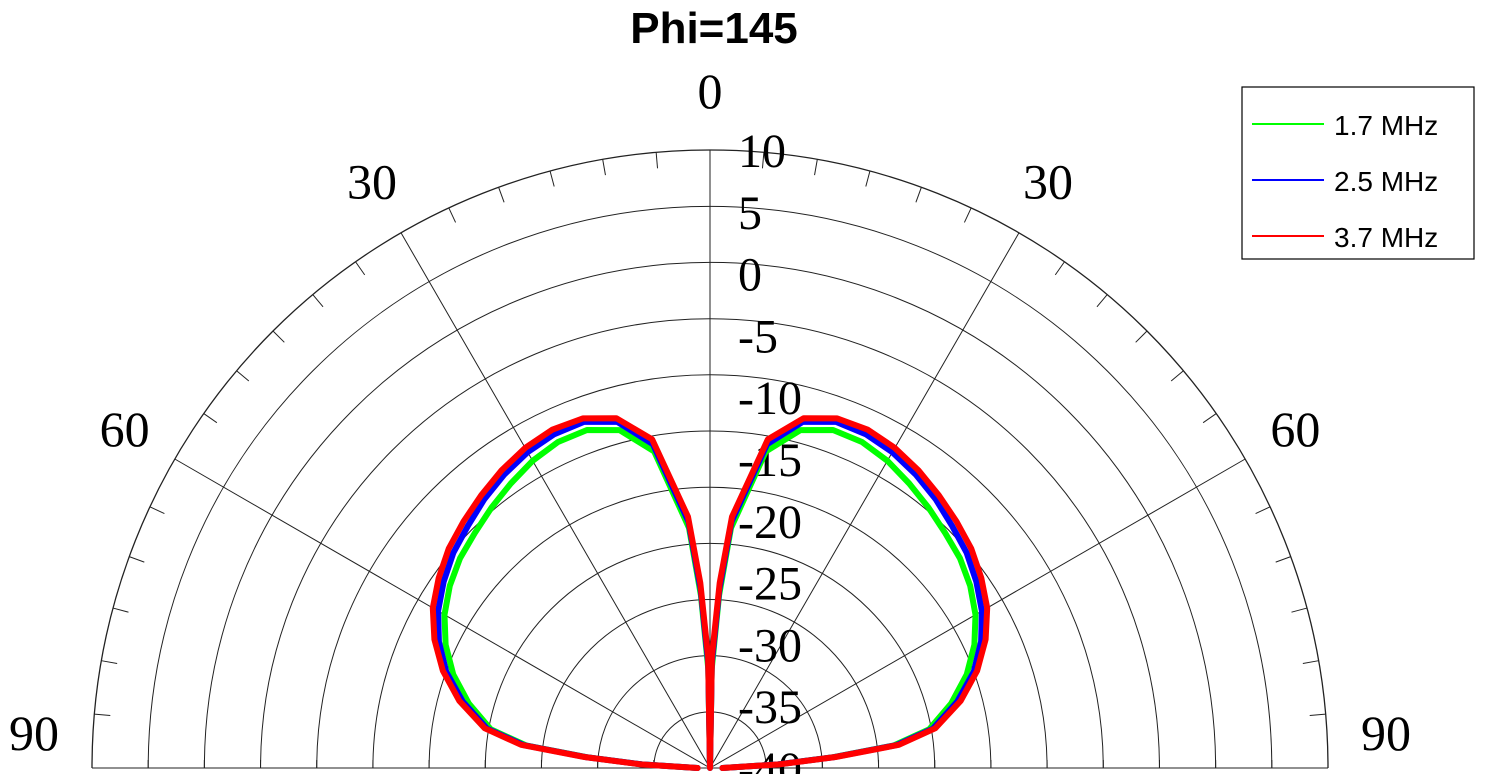 This screenshot has height=774, width=1489. I want to click on radial-tick-label: 10, so click(762, 151).